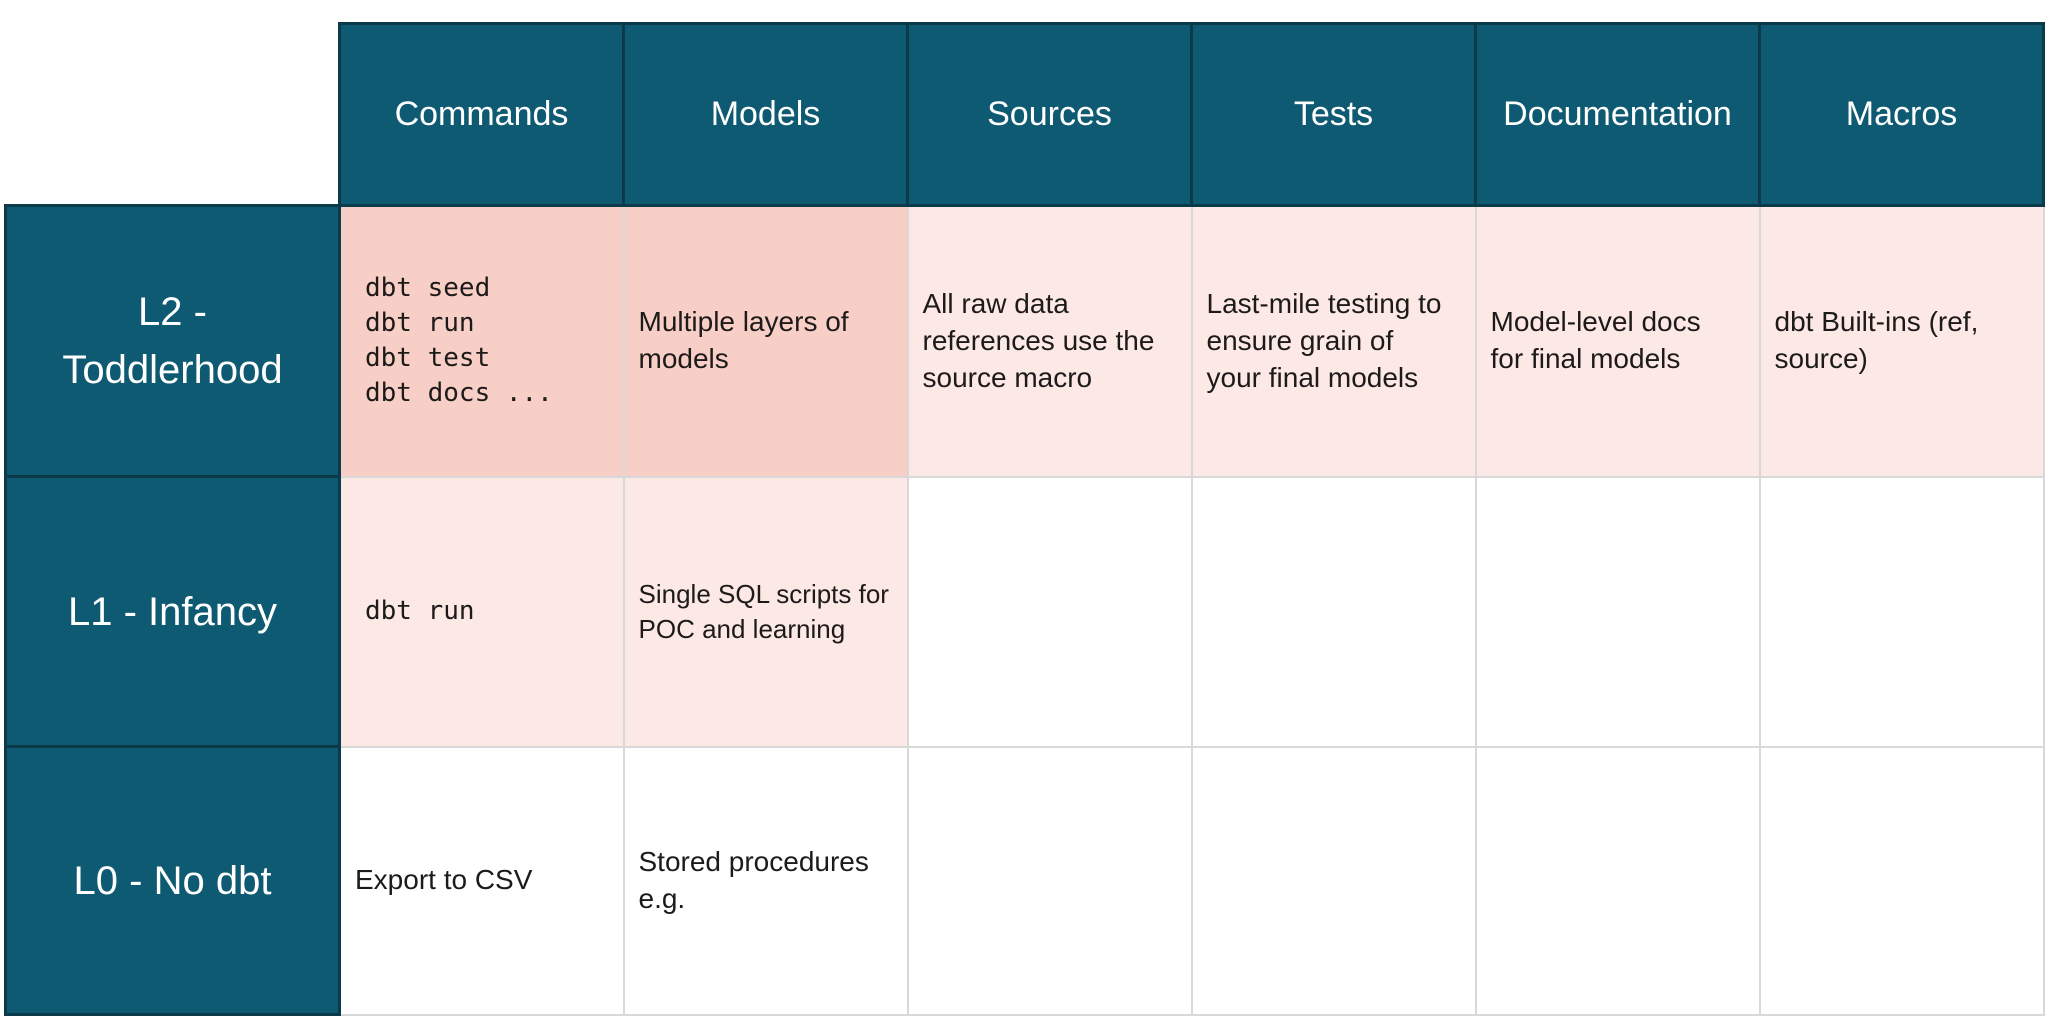  I want to click on column-header-sources: Sources, so click(1049, 114).